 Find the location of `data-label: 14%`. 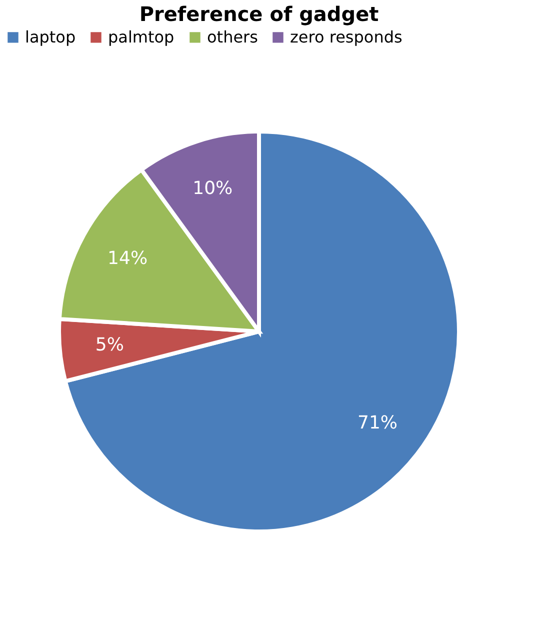

data-label: 14% is located at coordinates (128, 259).